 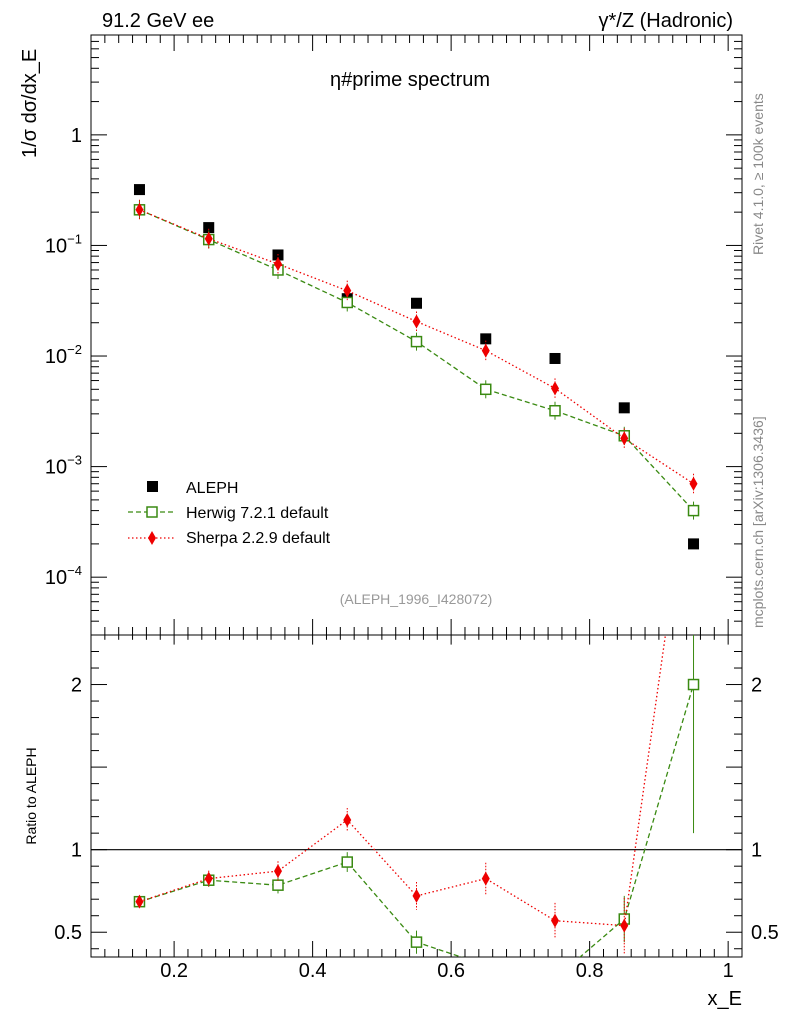 I want to click on main-title-text: η#prime spectrum, so click(x=410, y=80).